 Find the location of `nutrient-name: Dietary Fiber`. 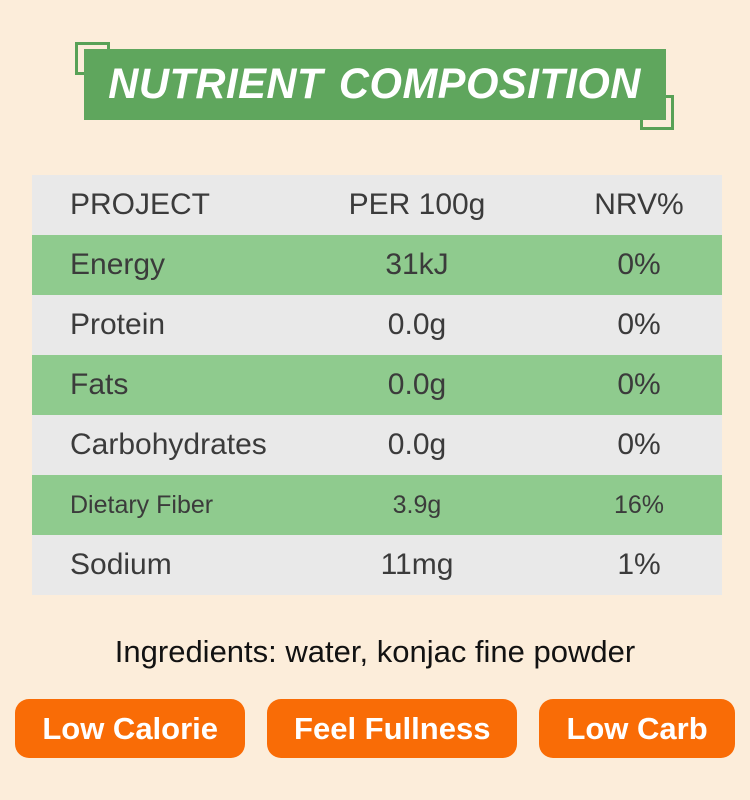

nutrient-name: Dietary Fiber is located at coordinates (142, 504).